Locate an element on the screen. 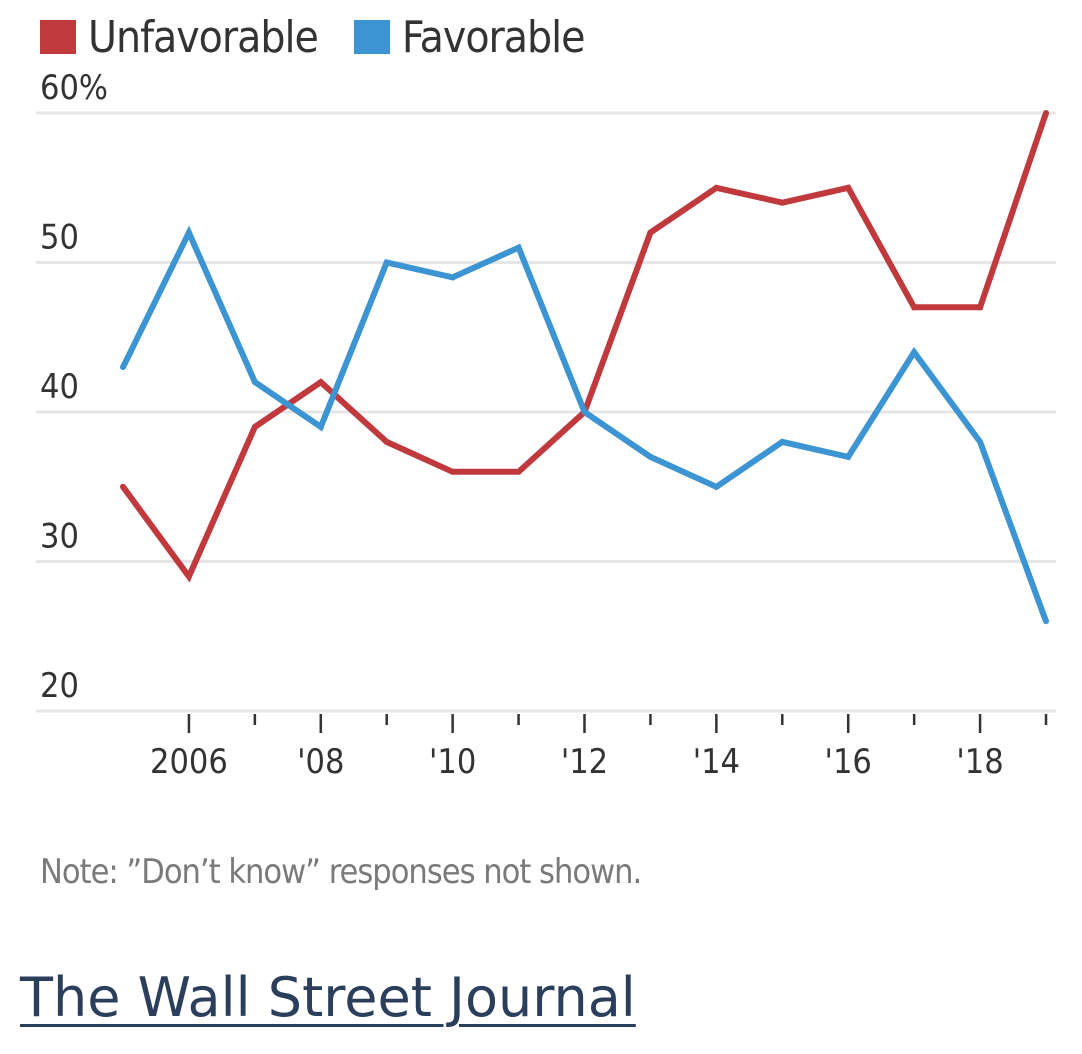 The image size is (1082, 1054). x-tick-label: 2006 is located at coordinates (189, 762).